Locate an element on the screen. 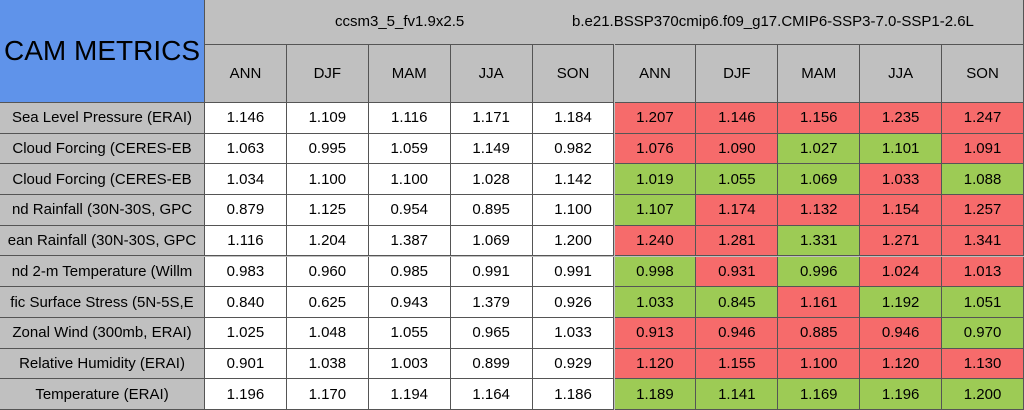  value-cell: 0.899 is located at coordinates (491, 364).